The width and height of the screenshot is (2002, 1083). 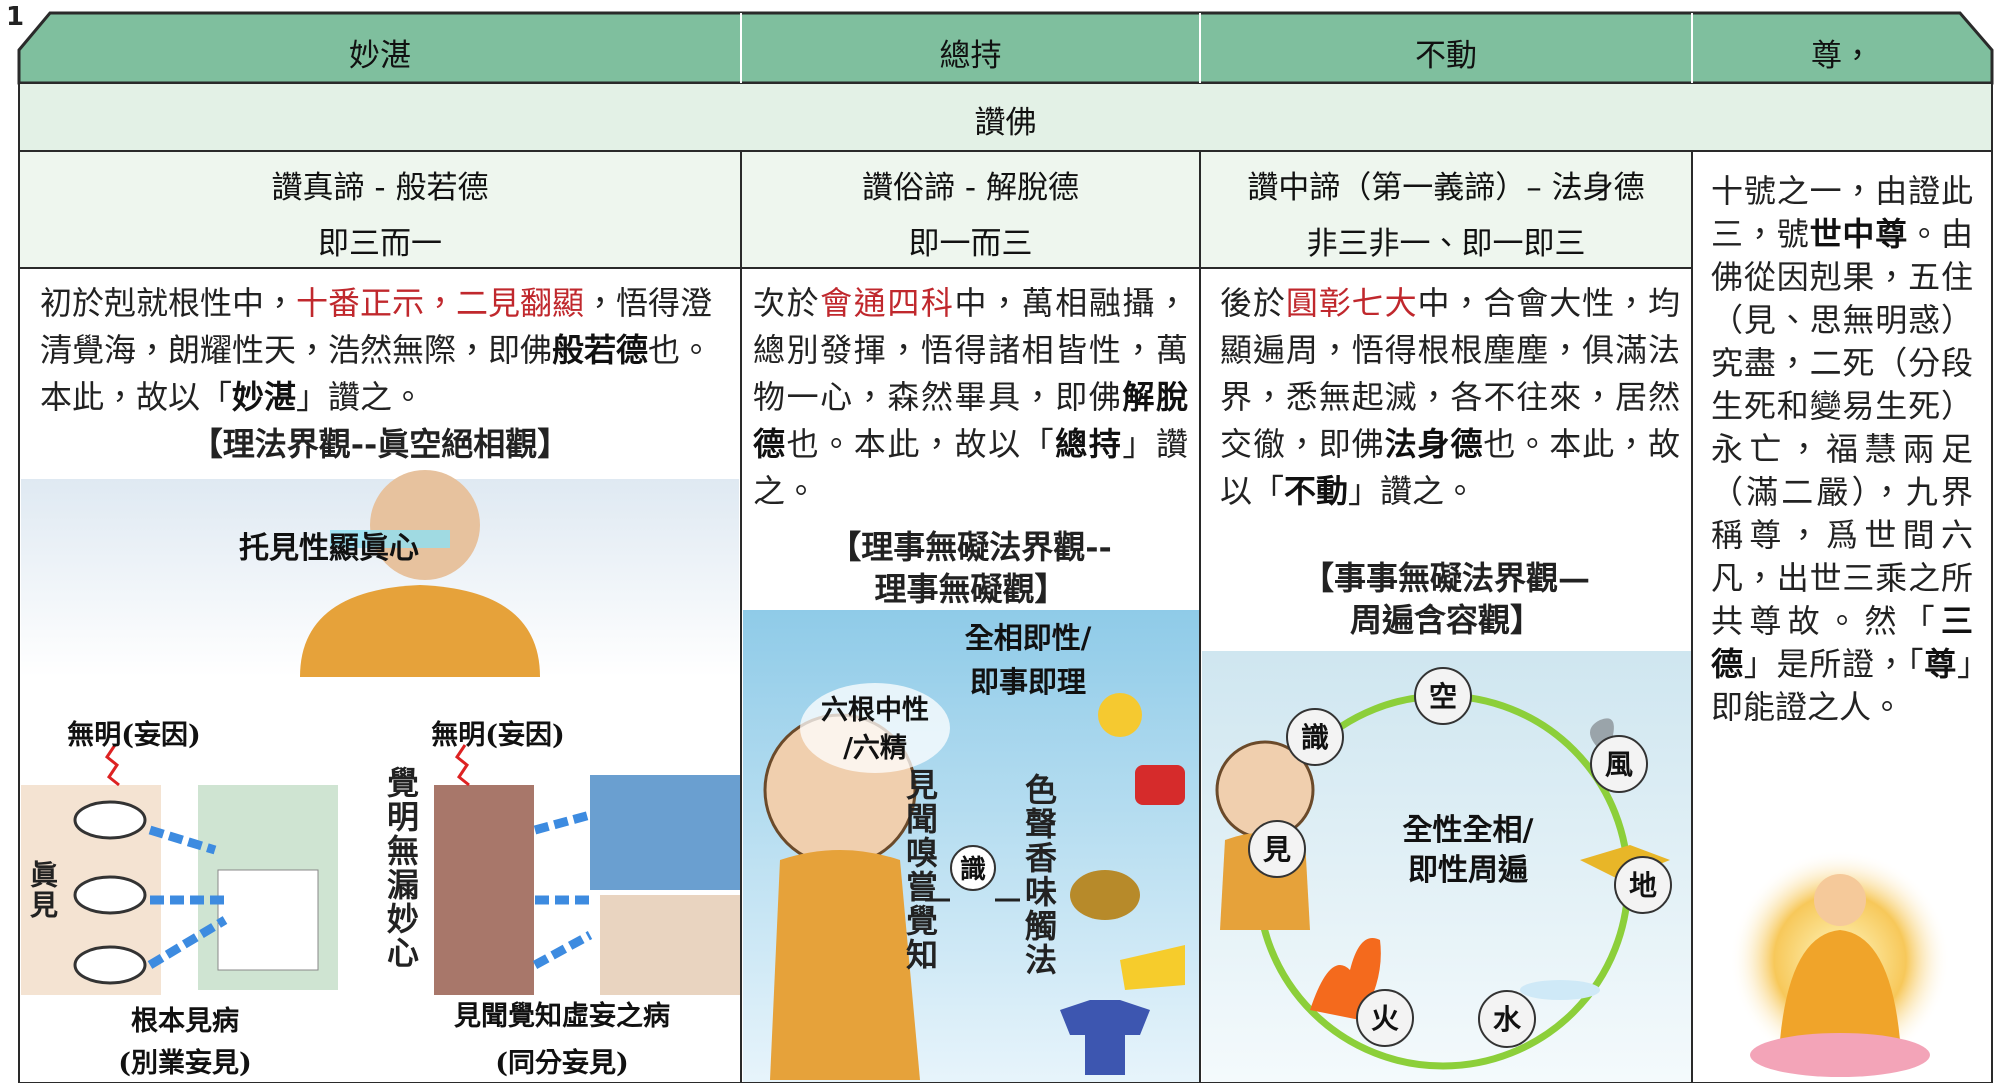 What do you see at coordinates (1446, 188) in the screenshot?
I see `column-title: 讚中諦（第一義諦）– 法身德` at bounding box center [1446, 188].